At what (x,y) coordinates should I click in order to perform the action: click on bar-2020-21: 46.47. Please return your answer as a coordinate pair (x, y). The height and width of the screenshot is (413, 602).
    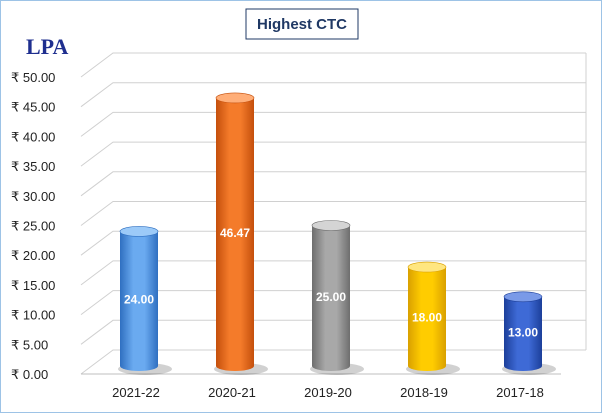
    Looking at the image, I should click on (241, 233).